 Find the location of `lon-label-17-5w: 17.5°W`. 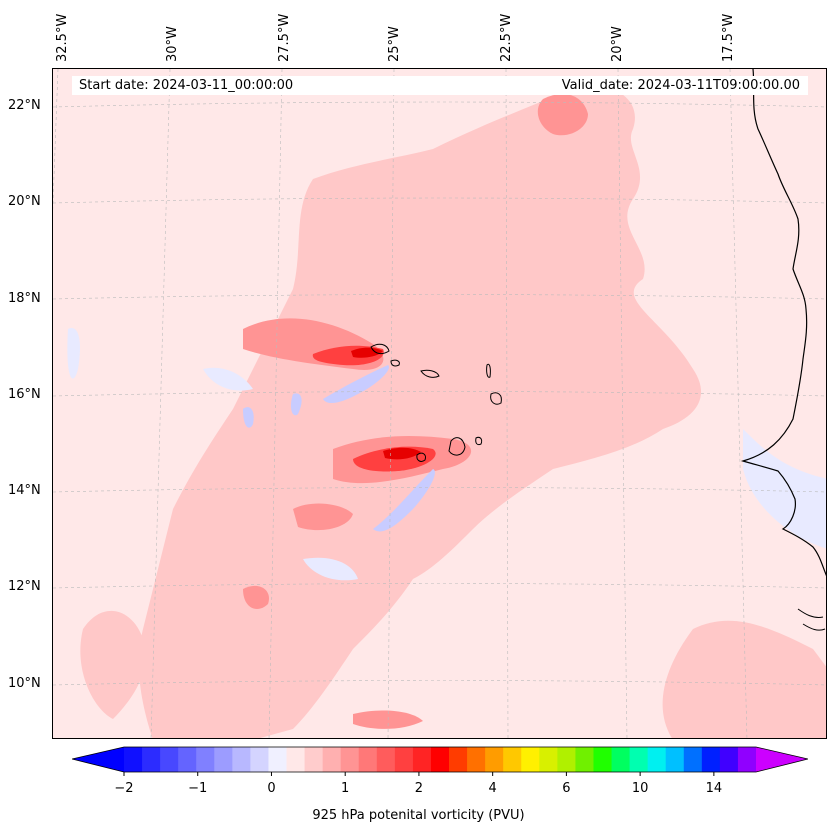

lon-label-17-5w: 17.5°W is located at coordinates (728, 37).